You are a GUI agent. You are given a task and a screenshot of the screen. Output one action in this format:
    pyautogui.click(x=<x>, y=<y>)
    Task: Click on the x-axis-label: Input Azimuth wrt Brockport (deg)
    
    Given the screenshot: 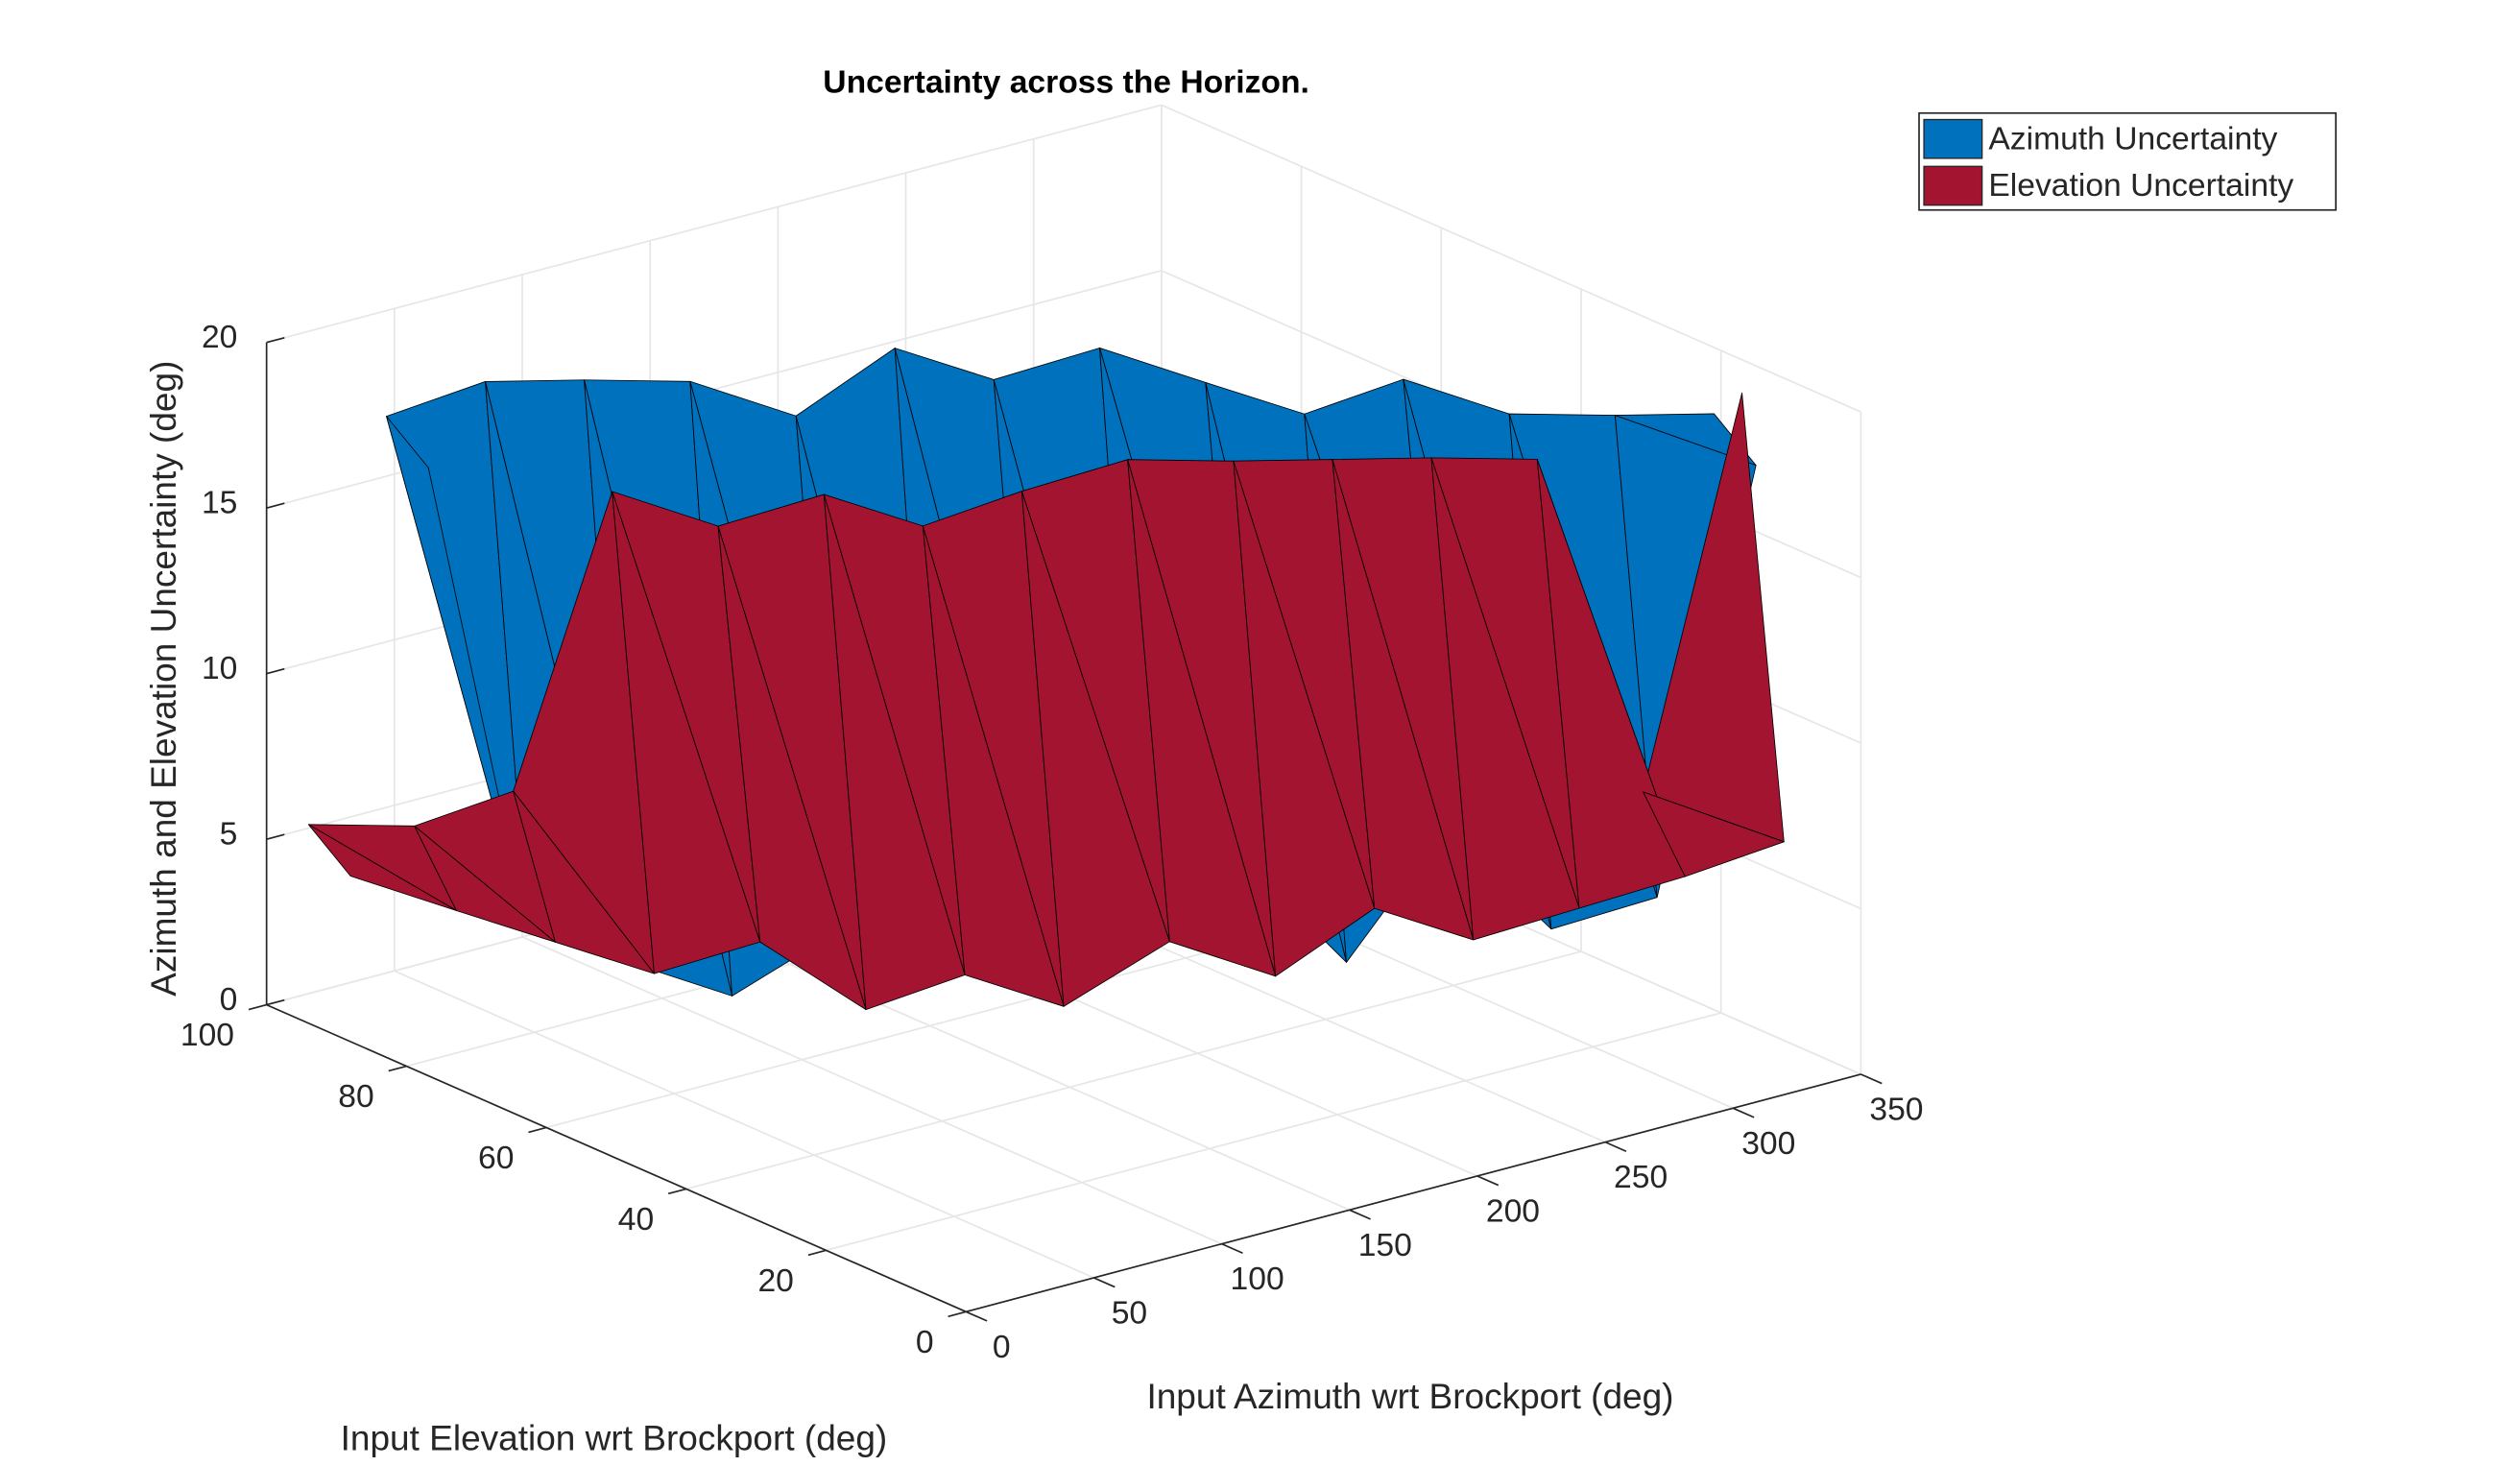 What is the action you would take?
    pyautogui.click(x=1409, y=1396)
    